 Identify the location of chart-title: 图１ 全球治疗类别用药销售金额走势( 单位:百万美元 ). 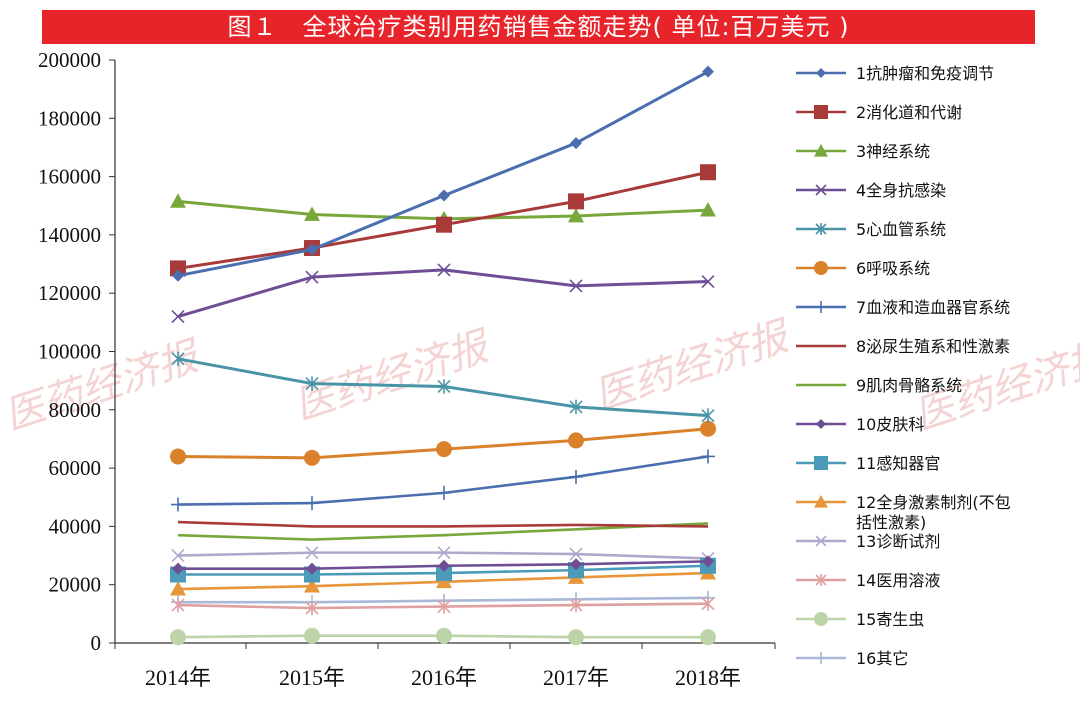
(538, 27).